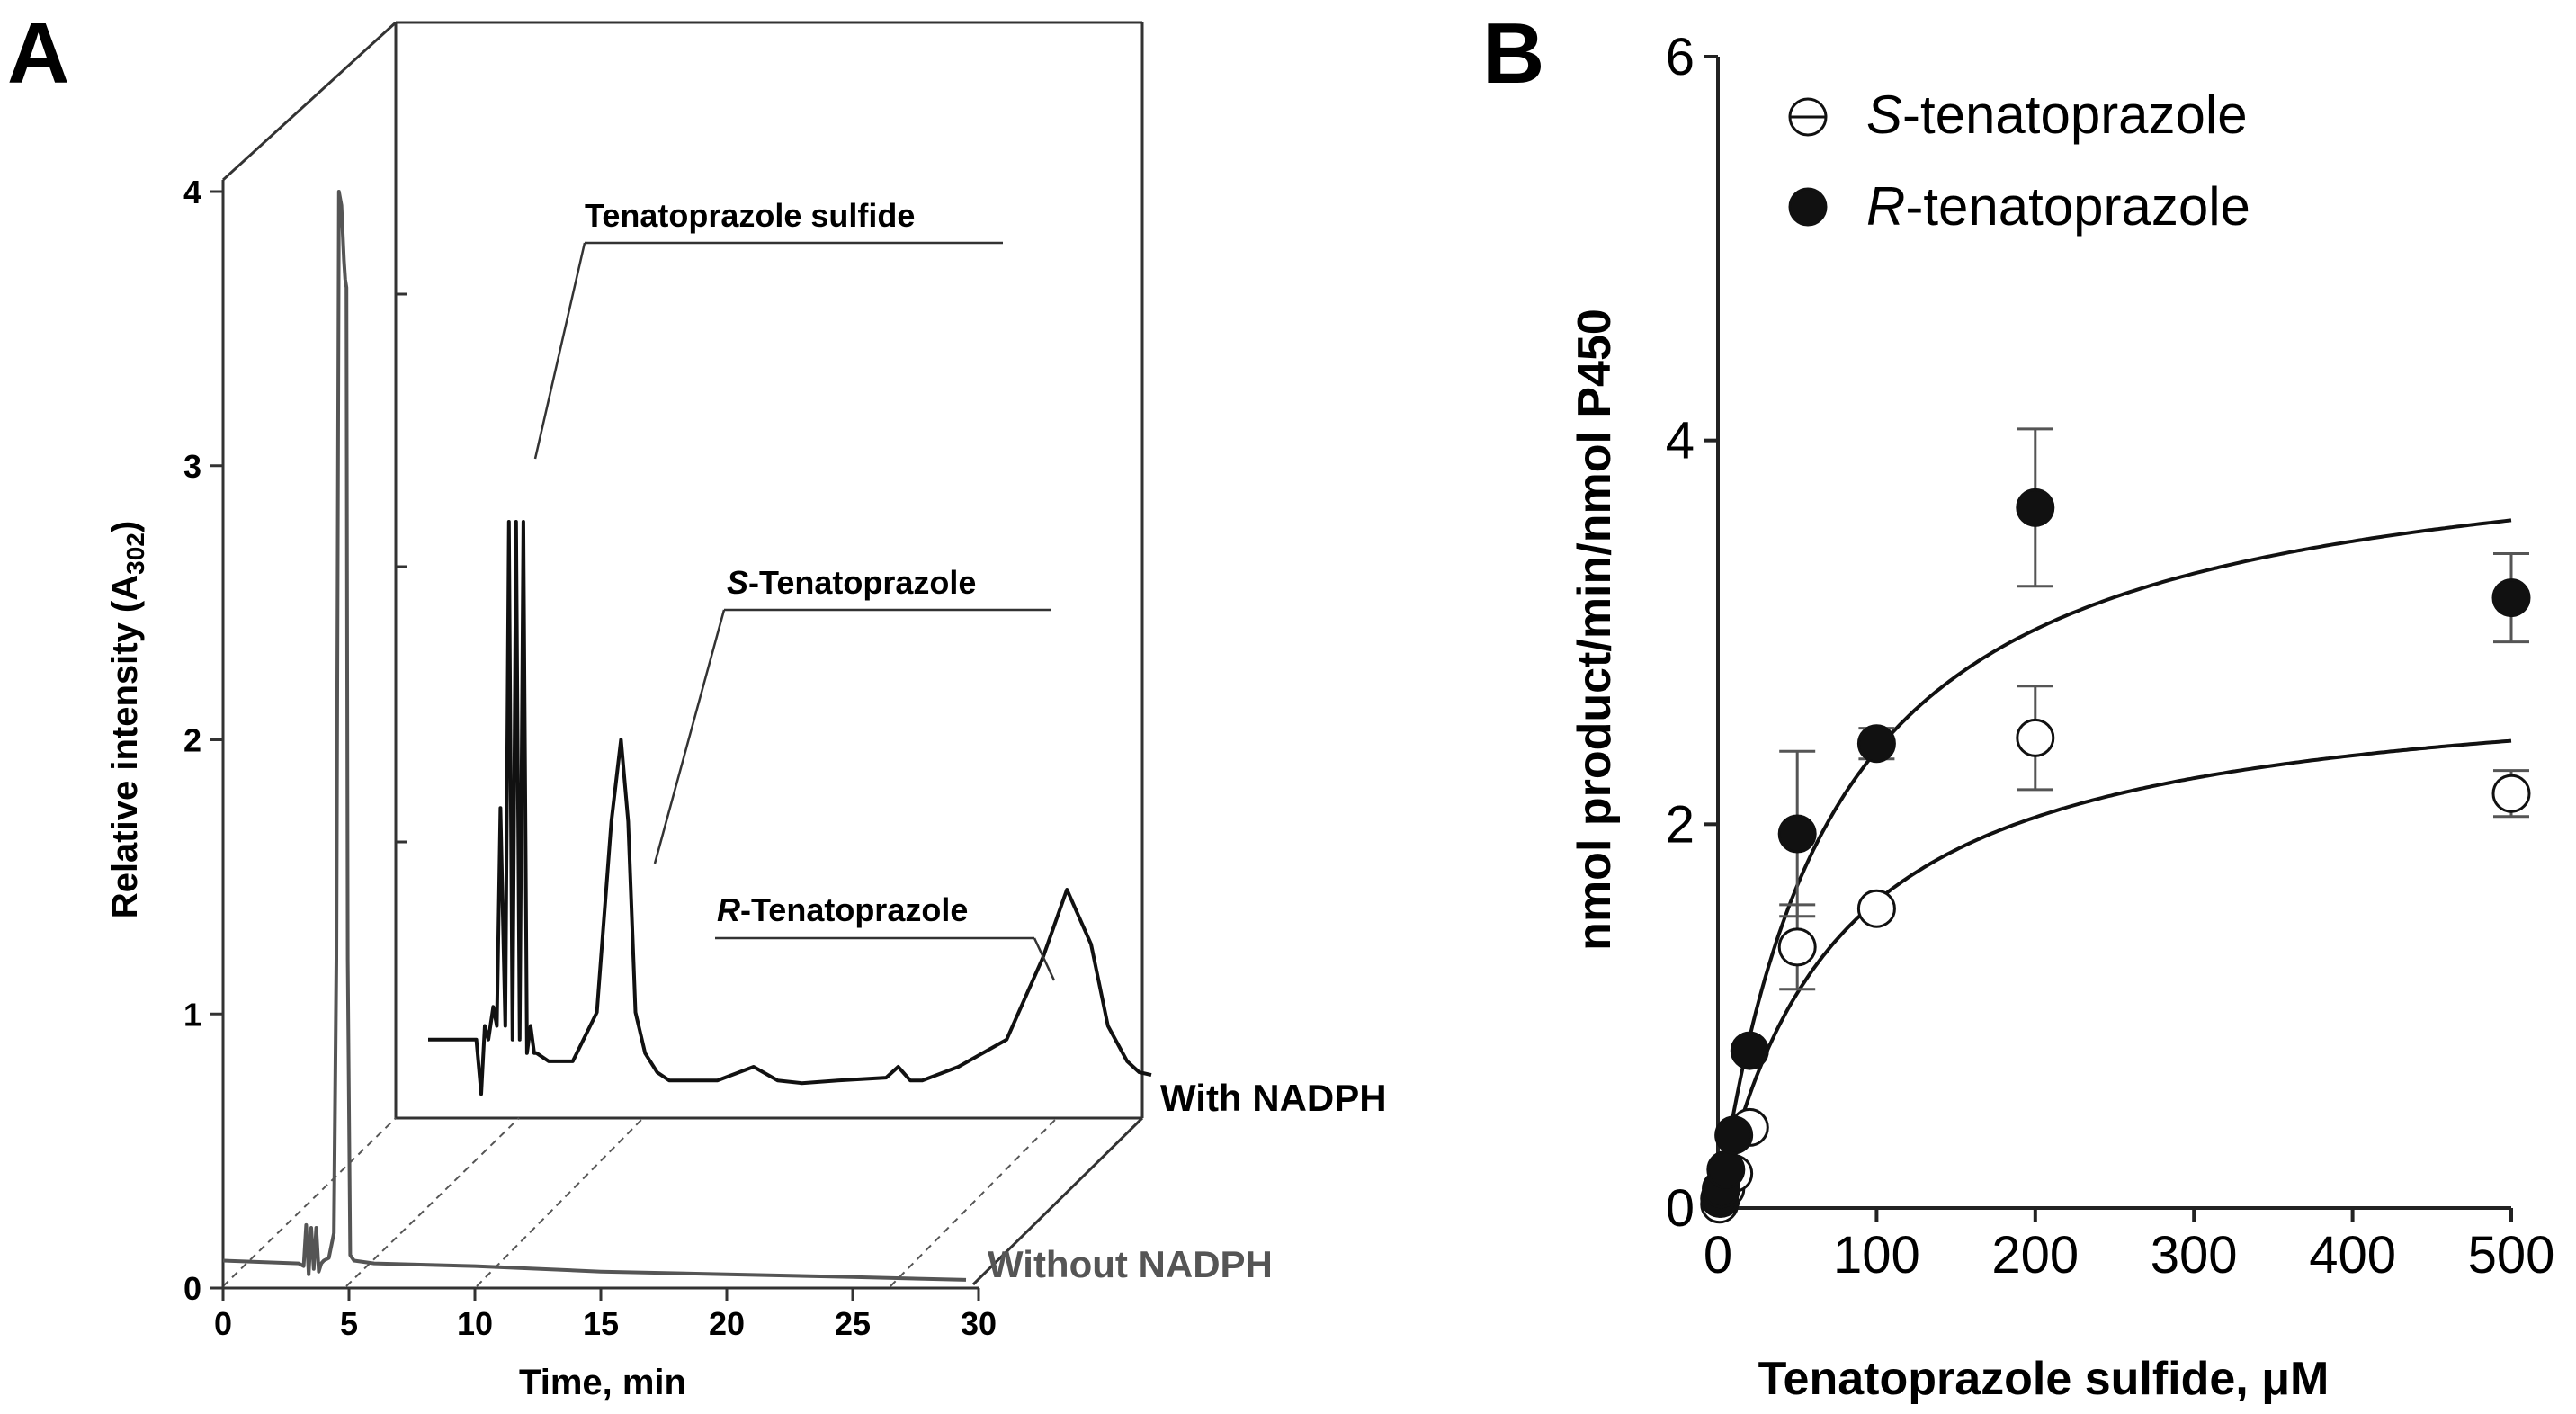 The image size is (2576, 1414). Describe the element at coordinates (192, 466) in the screenshot. I see `y-tick-label: 3` at that location.